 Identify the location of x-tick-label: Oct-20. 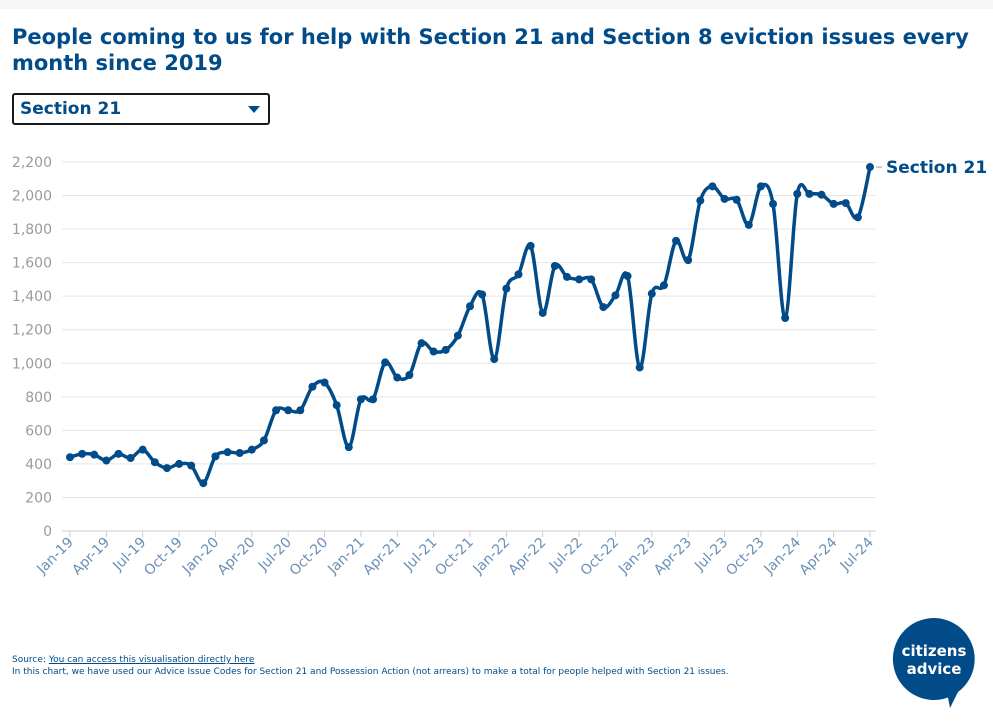
(309, 557).